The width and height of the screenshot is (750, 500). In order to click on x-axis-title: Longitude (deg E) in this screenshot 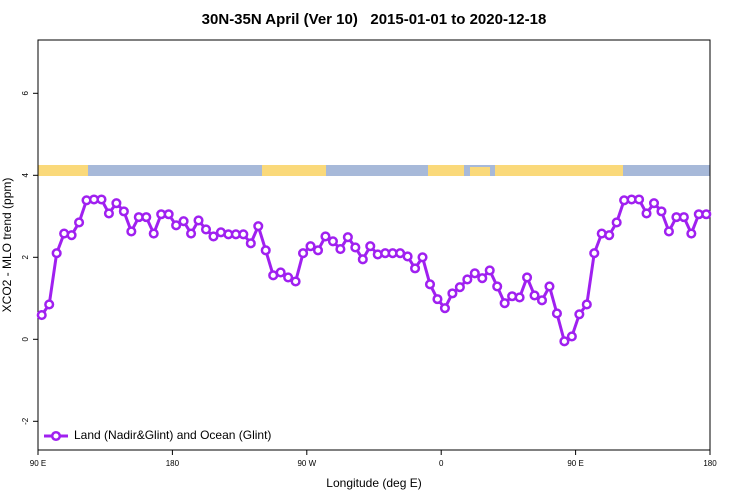, I will do `click(373, 483)`.